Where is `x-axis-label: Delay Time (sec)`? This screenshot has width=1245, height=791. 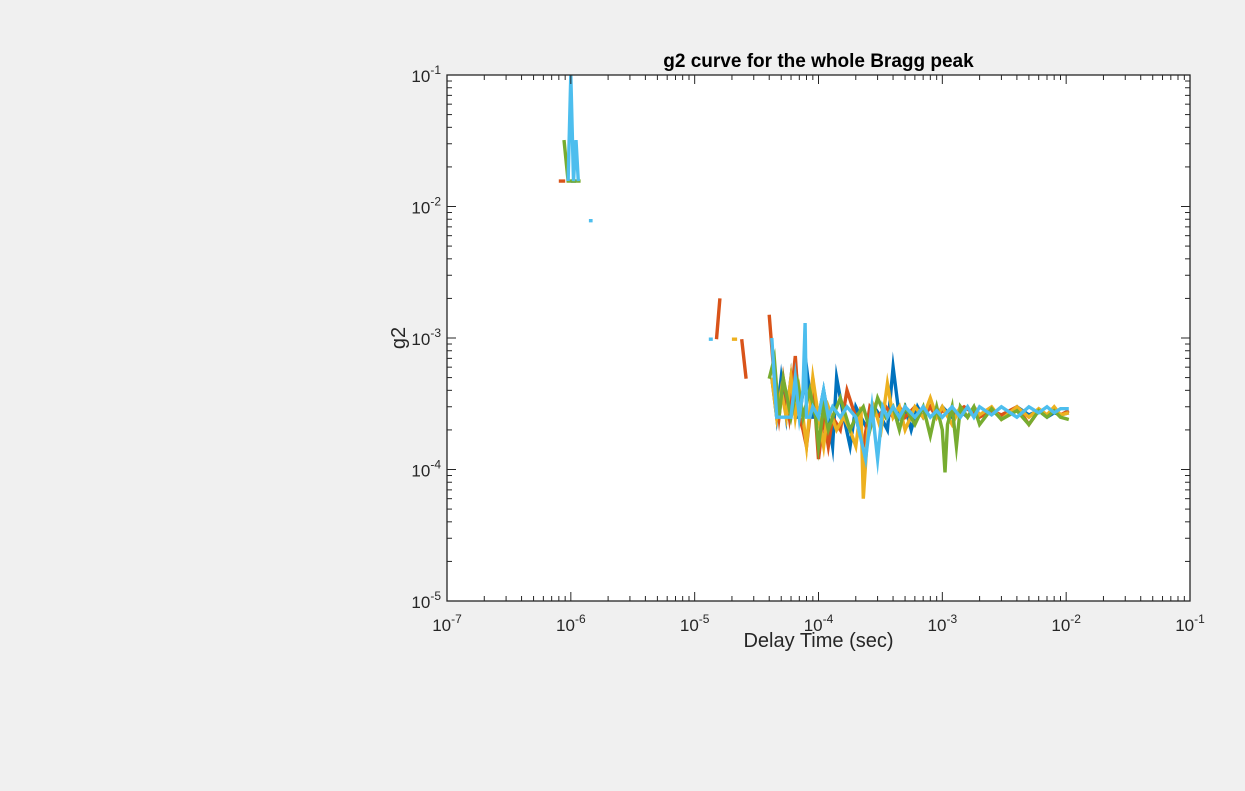
x-axis-label: Delay Time (sec) is located at coordinates (818, 641).